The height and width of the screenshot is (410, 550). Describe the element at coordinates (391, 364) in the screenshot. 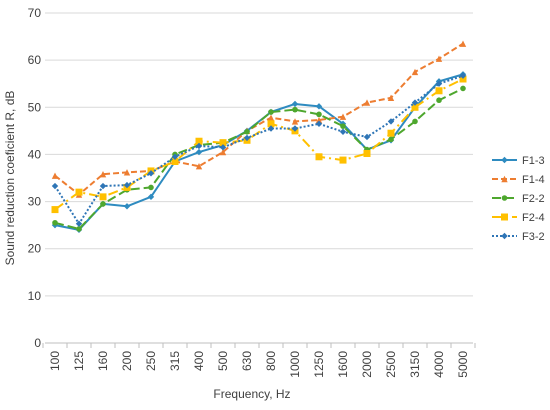

I see `x-tick-label: 2500` at that location.